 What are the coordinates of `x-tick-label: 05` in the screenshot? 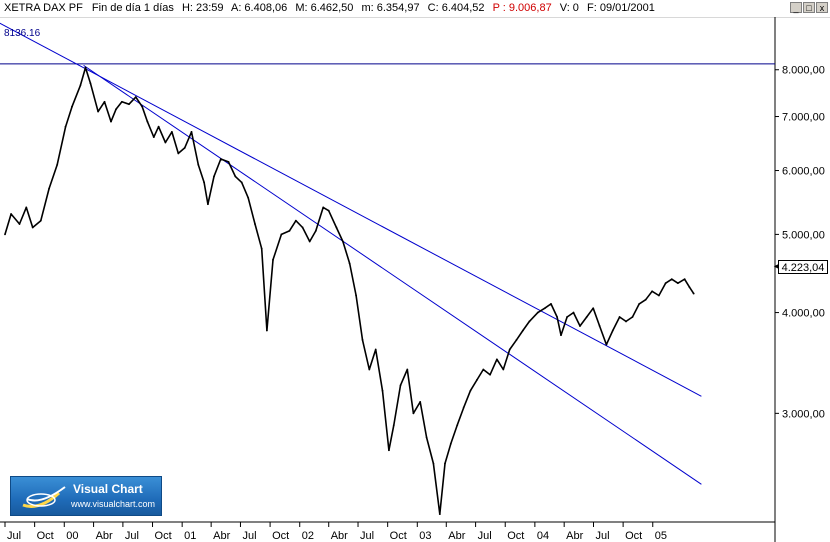 It's located at (661, 536).